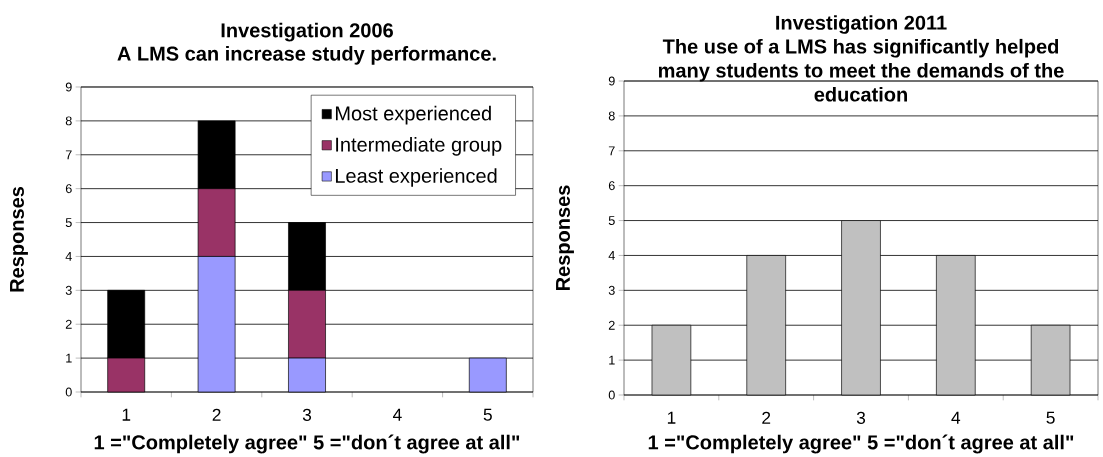  What do you see at coordinates (861, 24) in the screenshot?
I see `chart-title: Investigation 2011` at bounding box center [861, 24].